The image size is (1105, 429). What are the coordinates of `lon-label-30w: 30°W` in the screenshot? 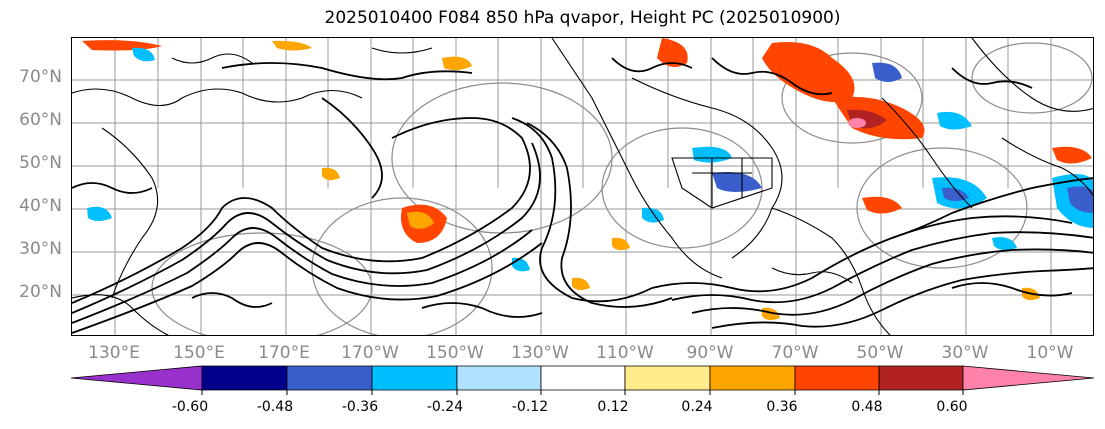 It's located at (965, 353).